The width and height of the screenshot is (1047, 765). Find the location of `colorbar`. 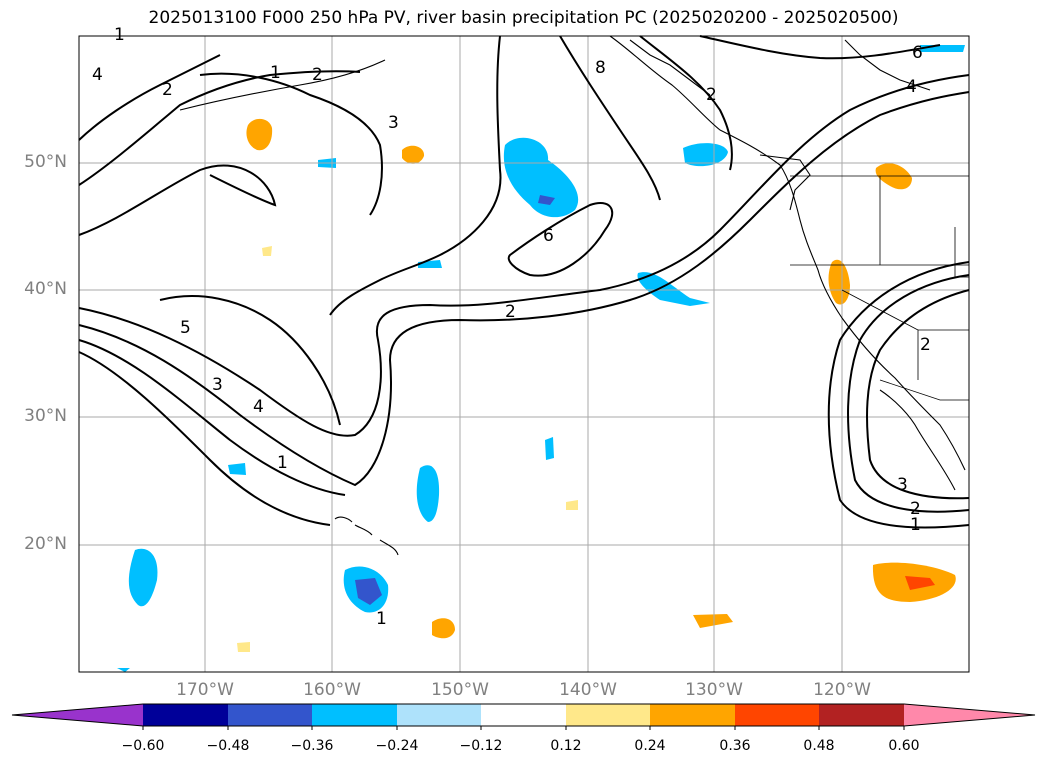

colorbar is located at coordinates (523, 716).